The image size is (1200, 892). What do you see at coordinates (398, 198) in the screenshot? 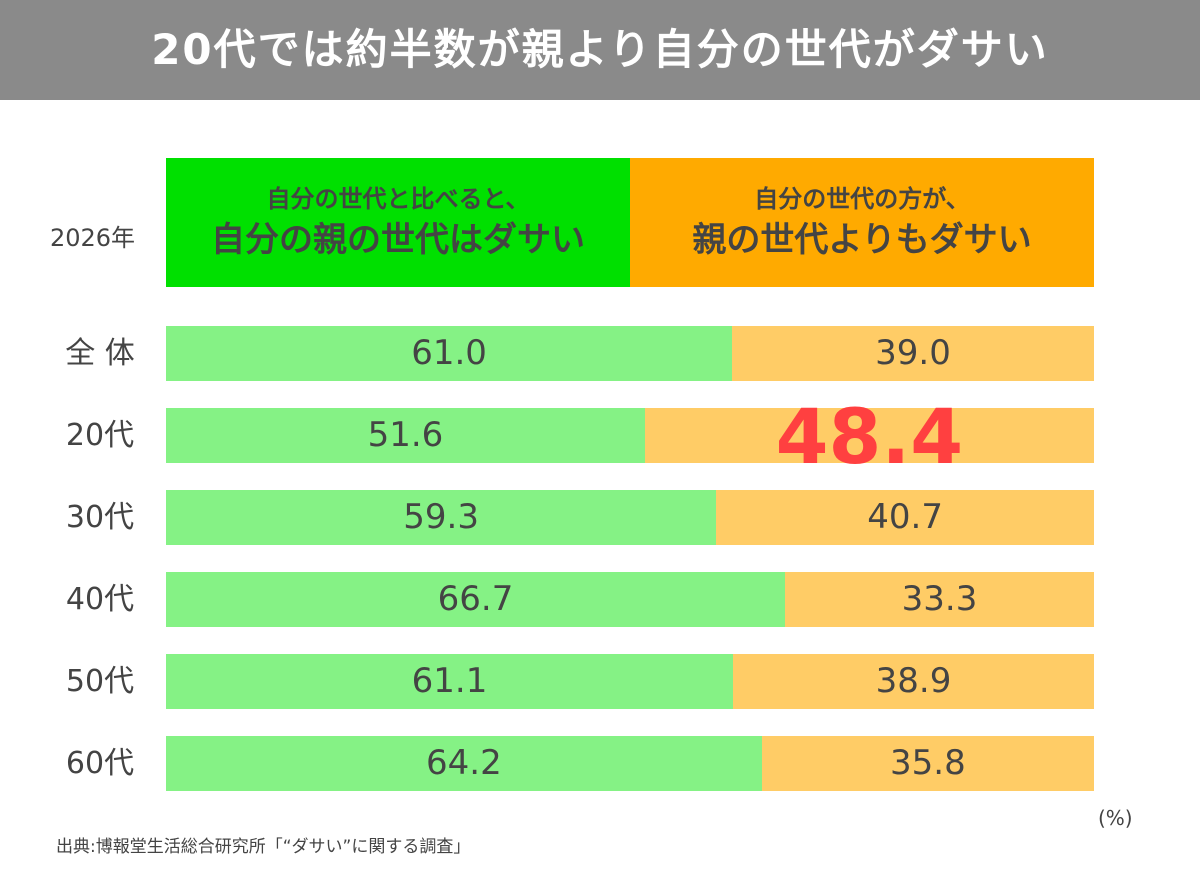
I see `legend-series-1-subtitle: 自分の世代と比べると、` at bounding box center [398, 198].